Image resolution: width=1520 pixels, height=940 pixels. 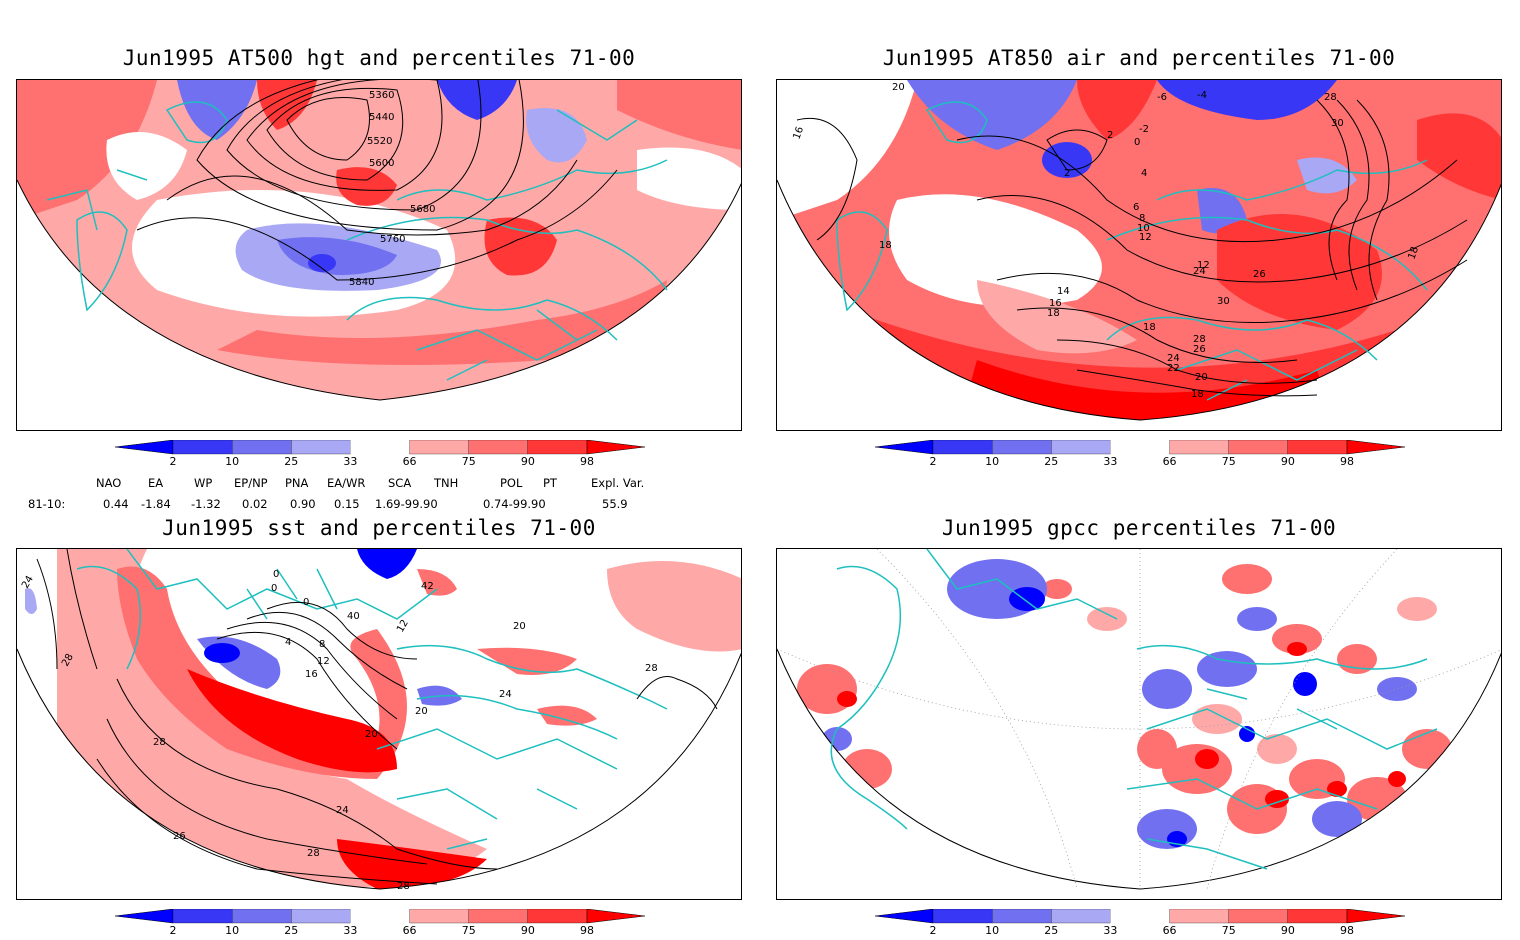 I want to click on index-value: -1.32, so click(x=206, y=504).